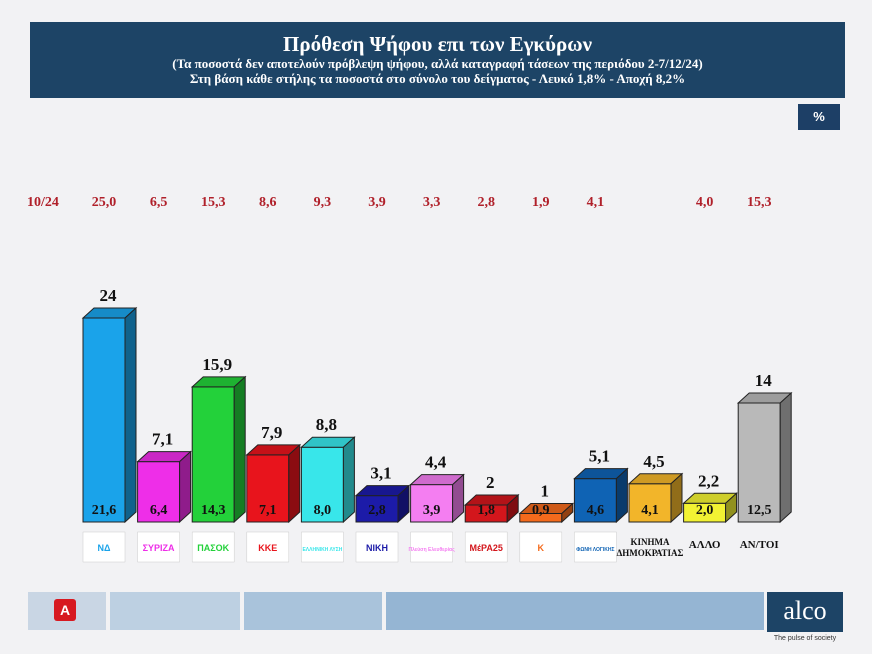  Describe the element at coordinates (104, 510) in the screenshot. I see `total-value-label: 21,6` at that location.